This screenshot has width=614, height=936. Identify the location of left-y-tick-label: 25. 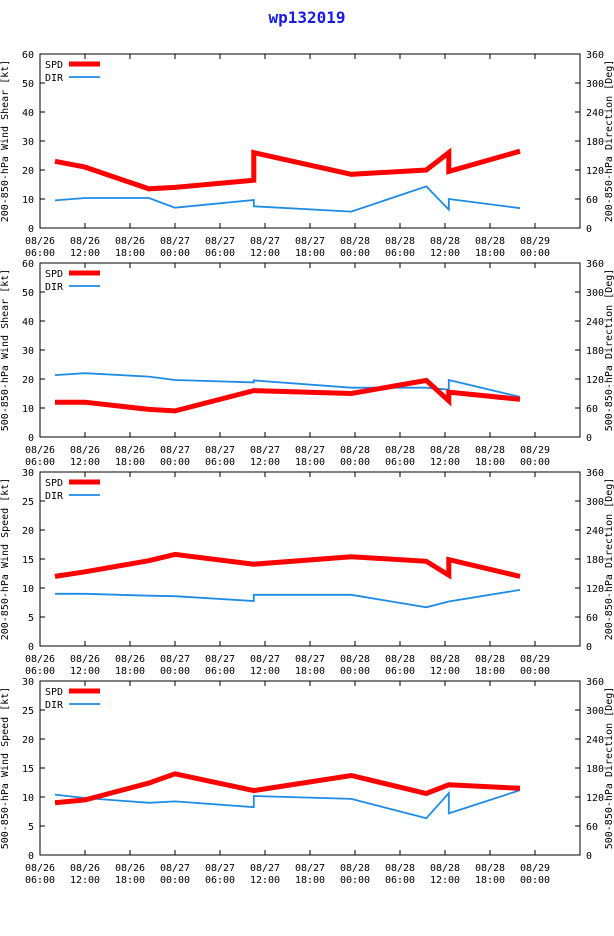
(28, 502).